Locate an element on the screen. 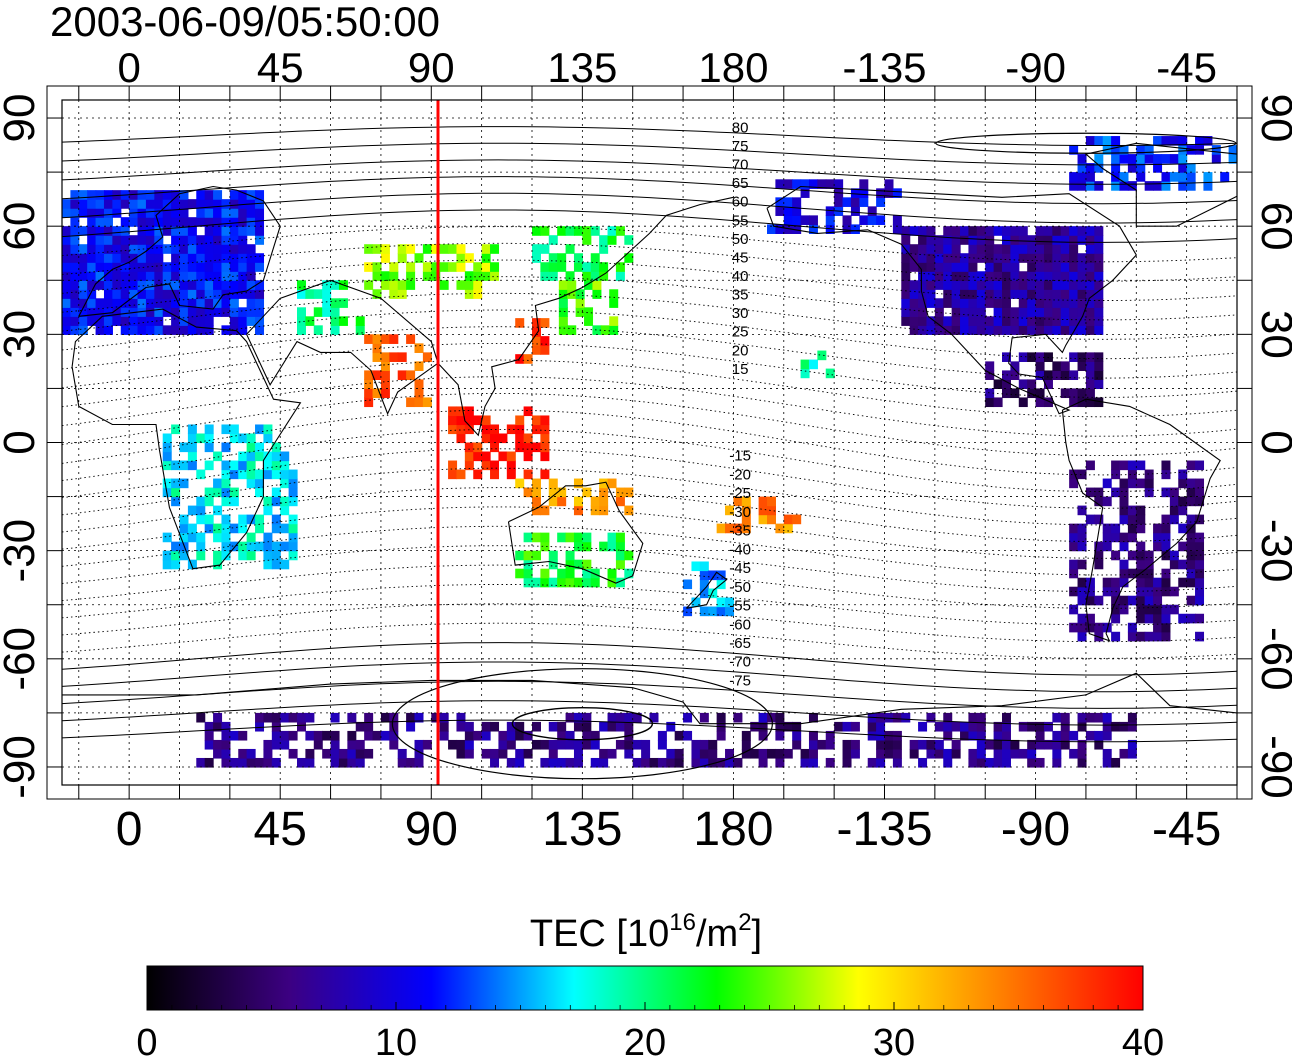  top-lon-tick-label: 45 is located at coordinates (280, 67).